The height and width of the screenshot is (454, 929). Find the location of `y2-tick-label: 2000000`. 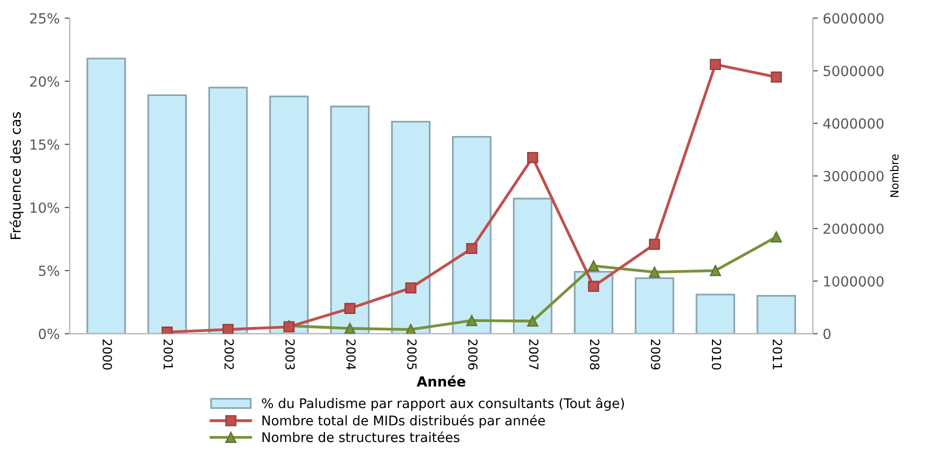

y2-tick-label: 2000000 is located at coordinates (854, 228).